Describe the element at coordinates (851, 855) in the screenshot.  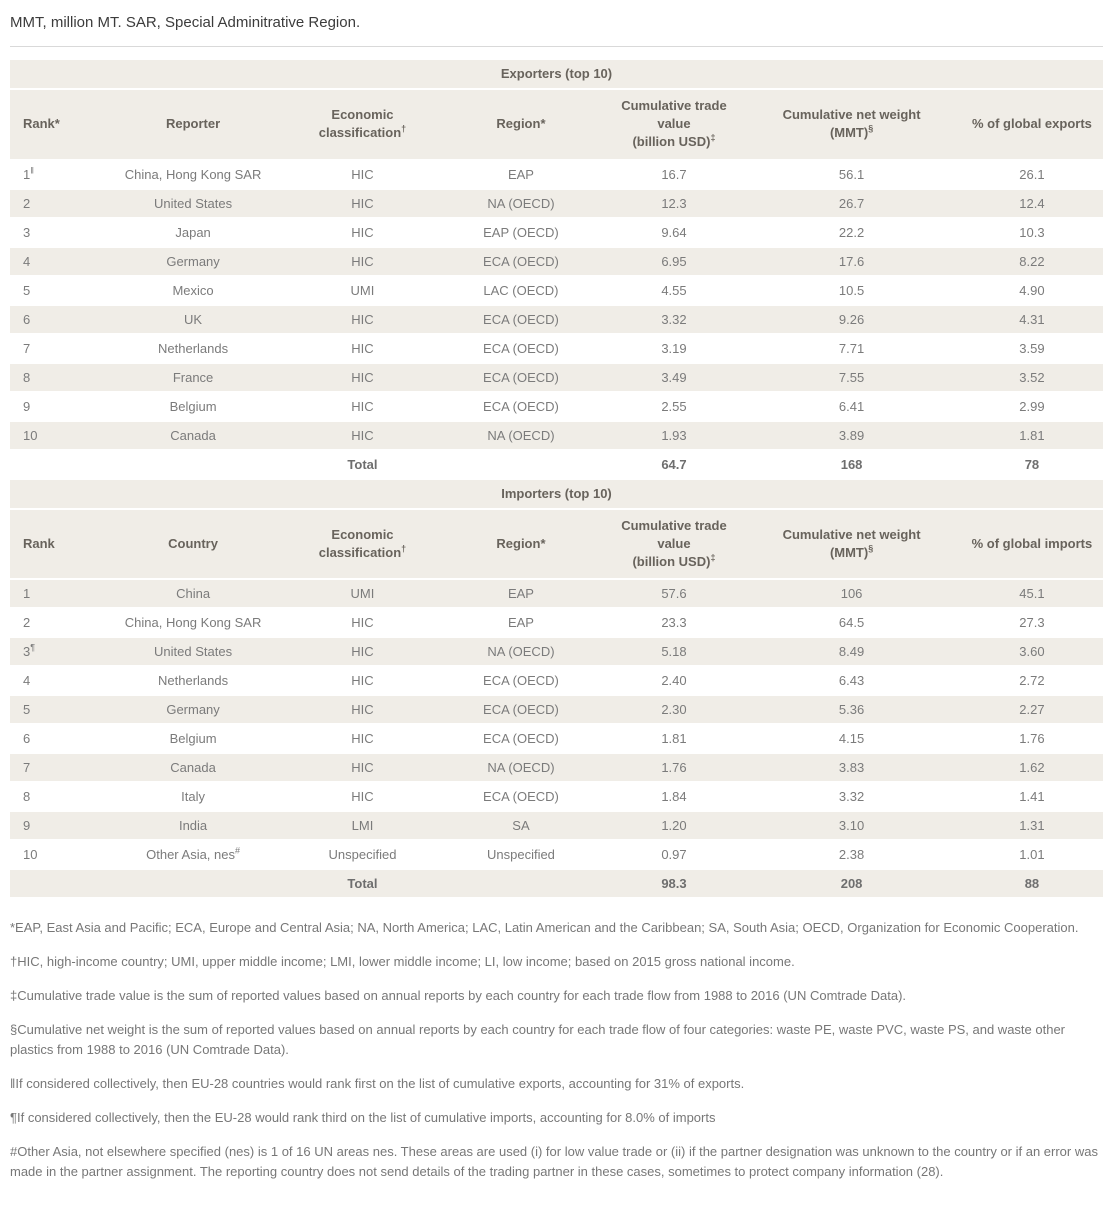
I see `net-weight-cell: 2.38` at that location.